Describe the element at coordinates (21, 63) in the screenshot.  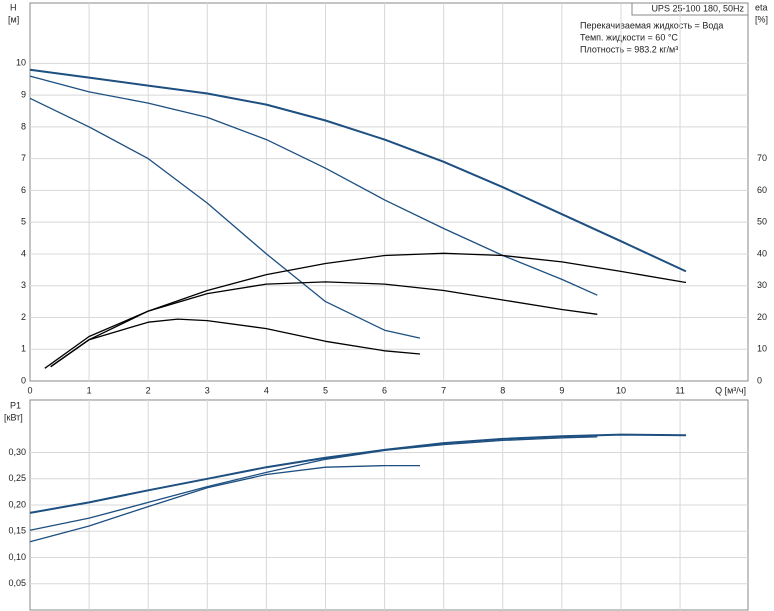
I see `y-tick-label: 10` at that location.